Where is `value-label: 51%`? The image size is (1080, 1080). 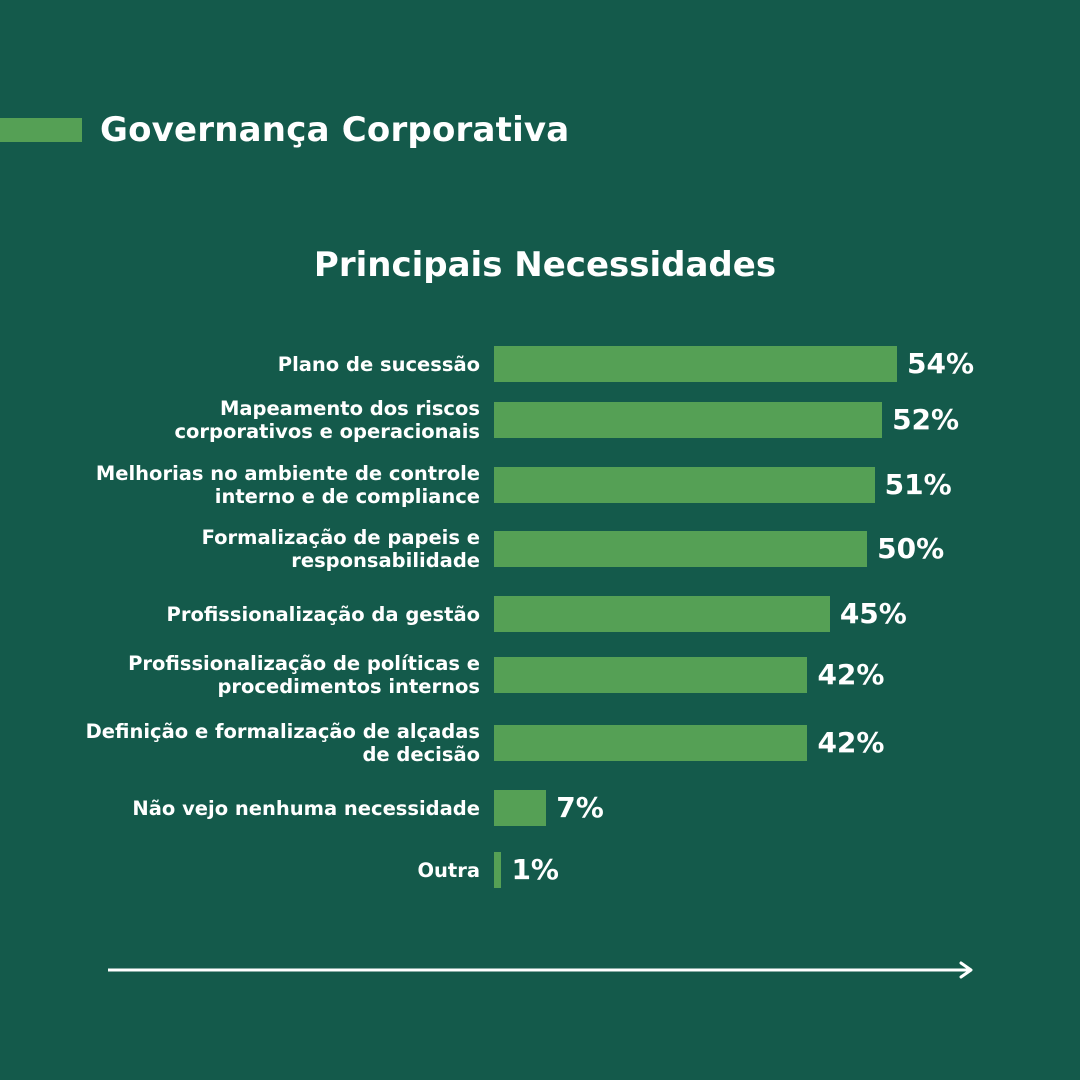 value-label: 51% is located at coordinates (918, 484).